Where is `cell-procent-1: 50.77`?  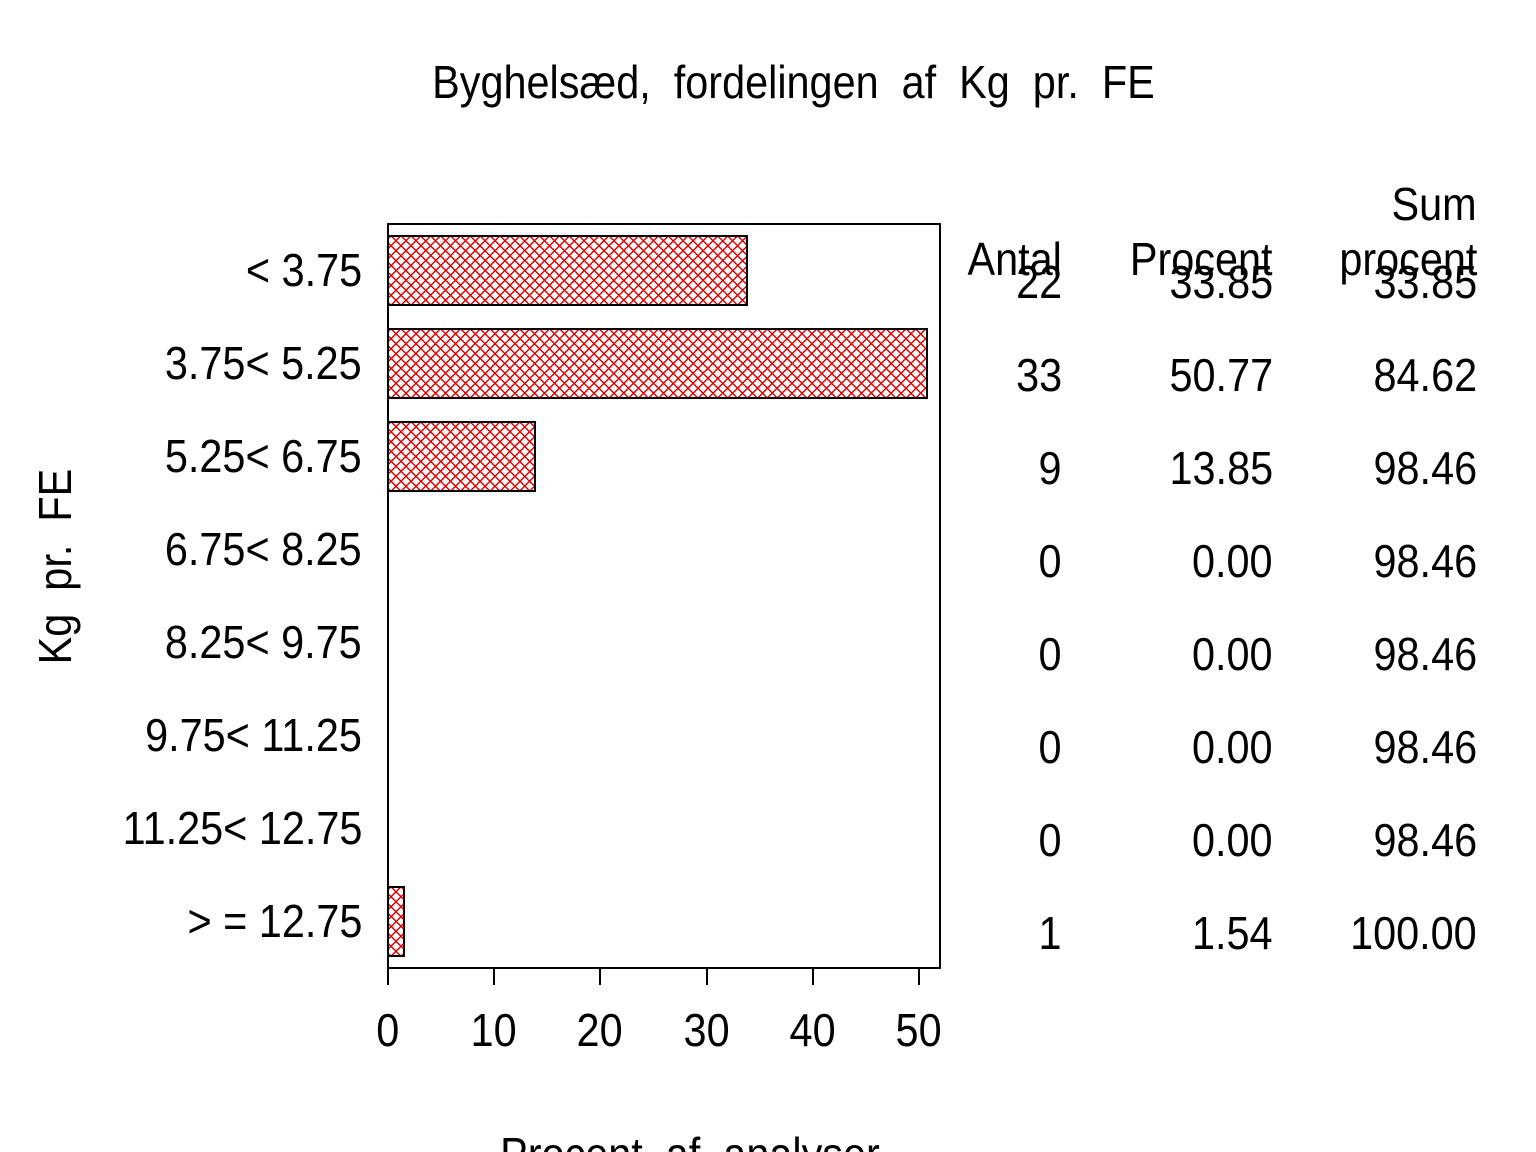 cell-procent-1: 50.77 is located at coordinates (1123, 375).